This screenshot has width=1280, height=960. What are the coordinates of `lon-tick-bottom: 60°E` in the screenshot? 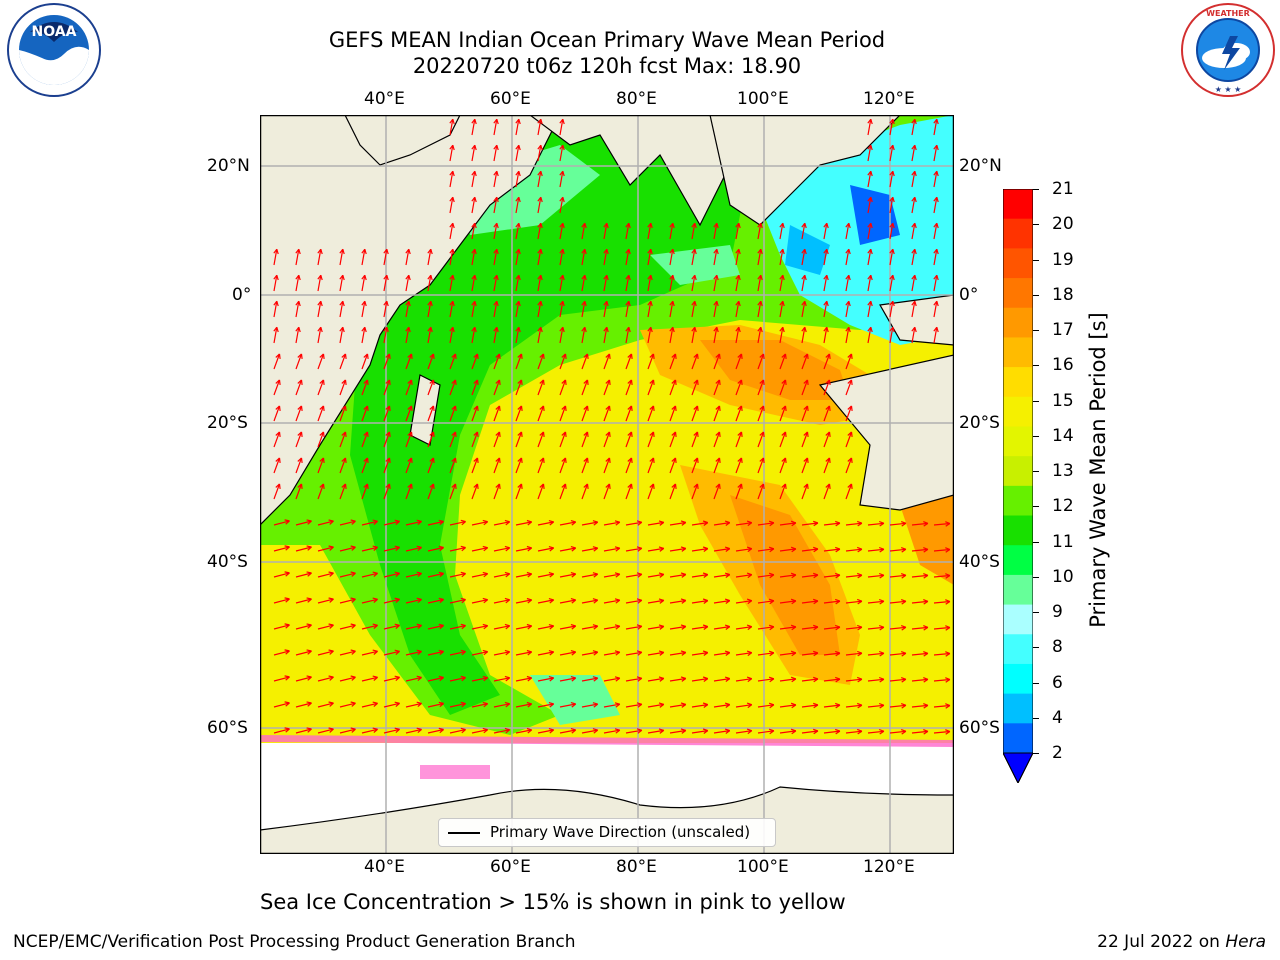 It's located at (510, 867).